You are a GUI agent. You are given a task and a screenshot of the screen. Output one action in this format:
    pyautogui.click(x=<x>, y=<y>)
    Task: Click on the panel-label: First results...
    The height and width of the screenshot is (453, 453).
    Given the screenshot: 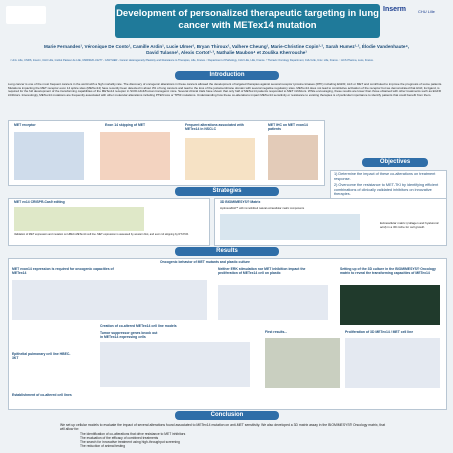 What is the action you would take?
    pyautogui.click(x=276, y=332)
    